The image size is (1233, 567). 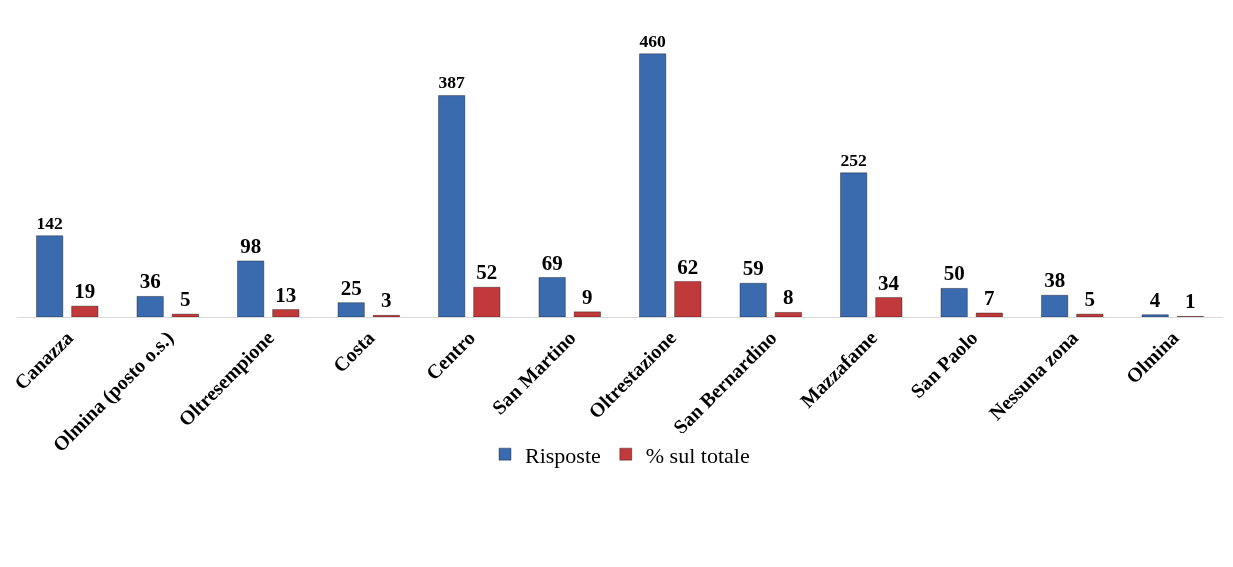 I want to click on data-label: 25, so click(x=351, y=287).